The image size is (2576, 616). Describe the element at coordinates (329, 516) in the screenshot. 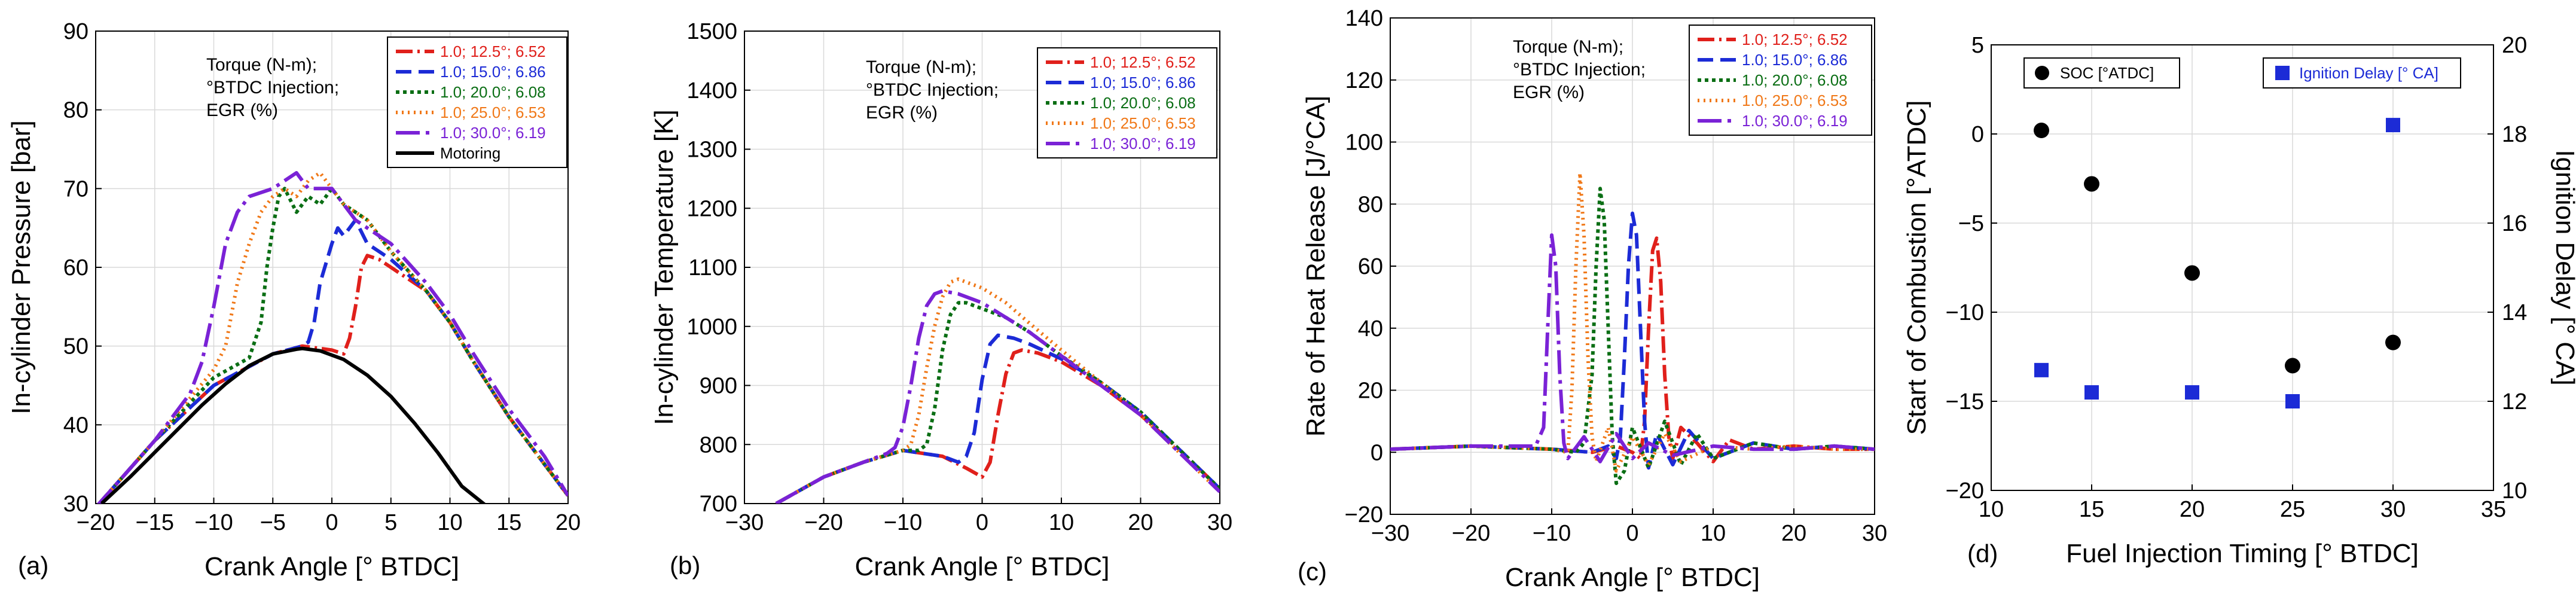

I see `x-axis-ticks: −20 −15 −10 −5 0 5 10 15 20` at that location.